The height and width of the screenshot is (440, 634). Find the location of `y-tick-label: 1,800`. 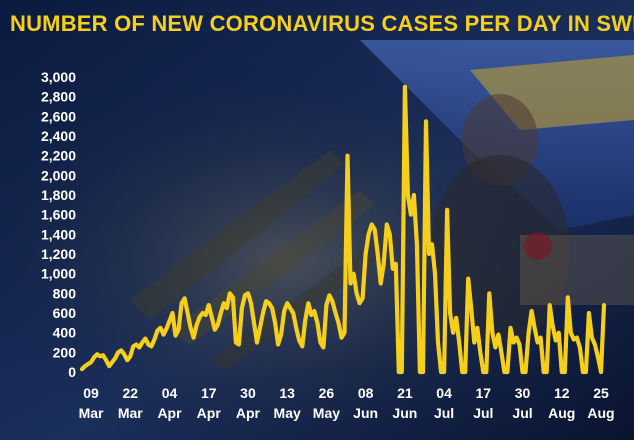

y-tick-label: 1,800 is located at coordinates (58, 195).